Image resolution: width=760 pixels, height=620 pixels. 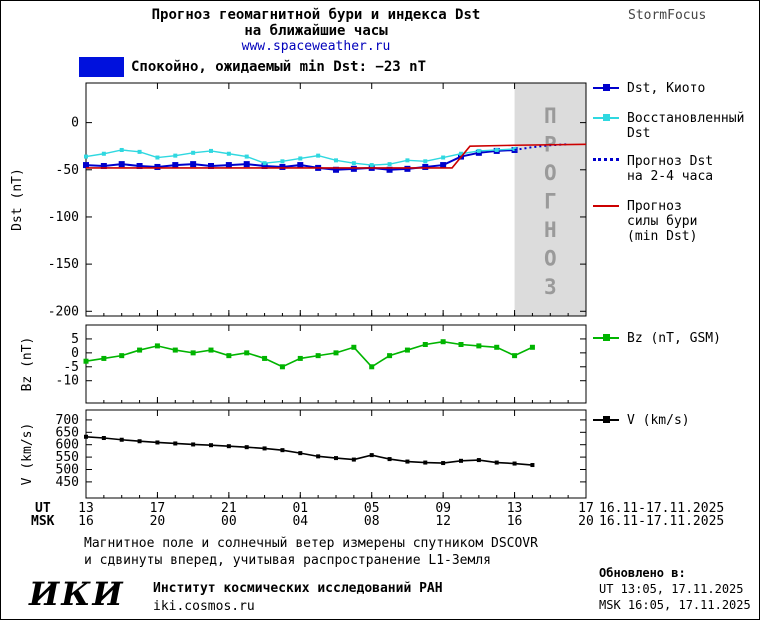 I want to click on svg-text: 01, so click(x=300, y=508).